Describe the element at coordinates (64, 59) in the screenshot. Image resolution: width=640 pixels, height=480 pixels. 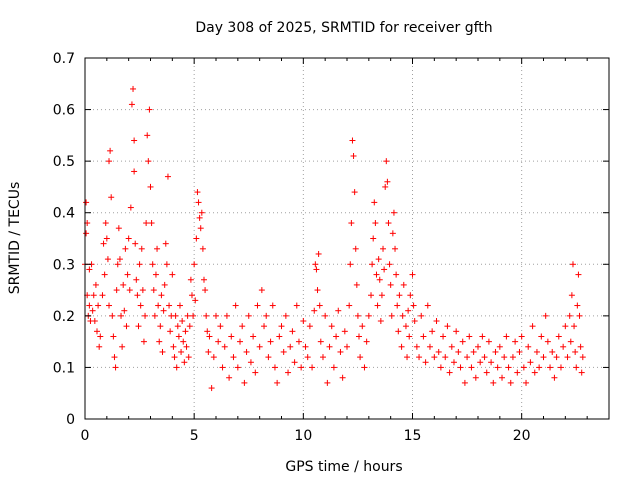
I see `y-tick-label: 0.7` at that location.